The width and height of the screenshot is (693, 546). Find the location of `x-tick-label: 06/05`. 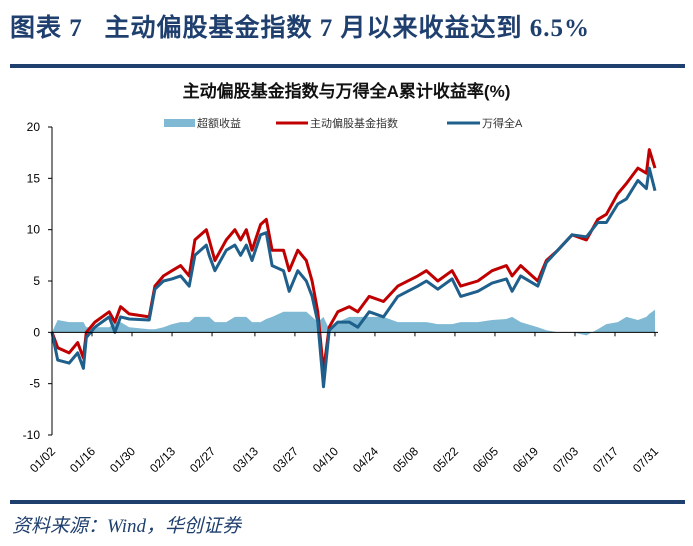

x-tick-label: 06/05 is located at coordinates (485, 459).